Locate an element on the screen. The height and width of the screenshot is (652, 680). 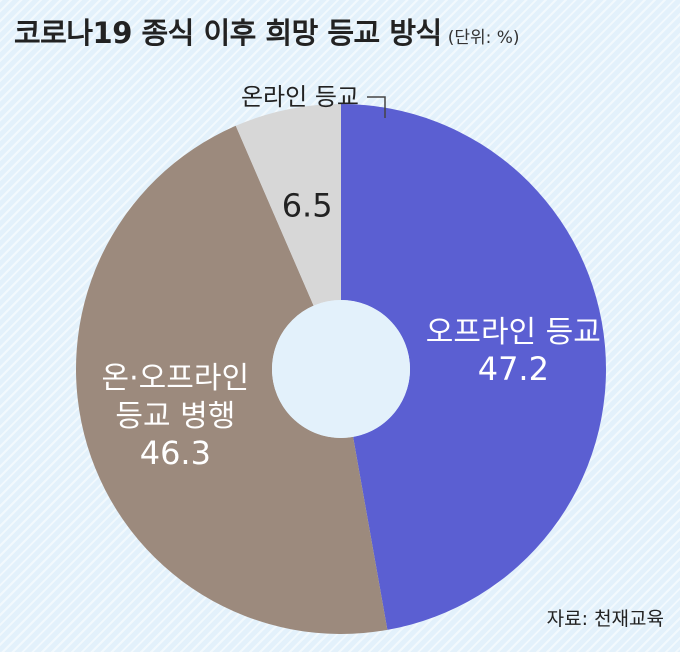
slice-label-online: 온라인 등교 is located at coordinates (300, 97).